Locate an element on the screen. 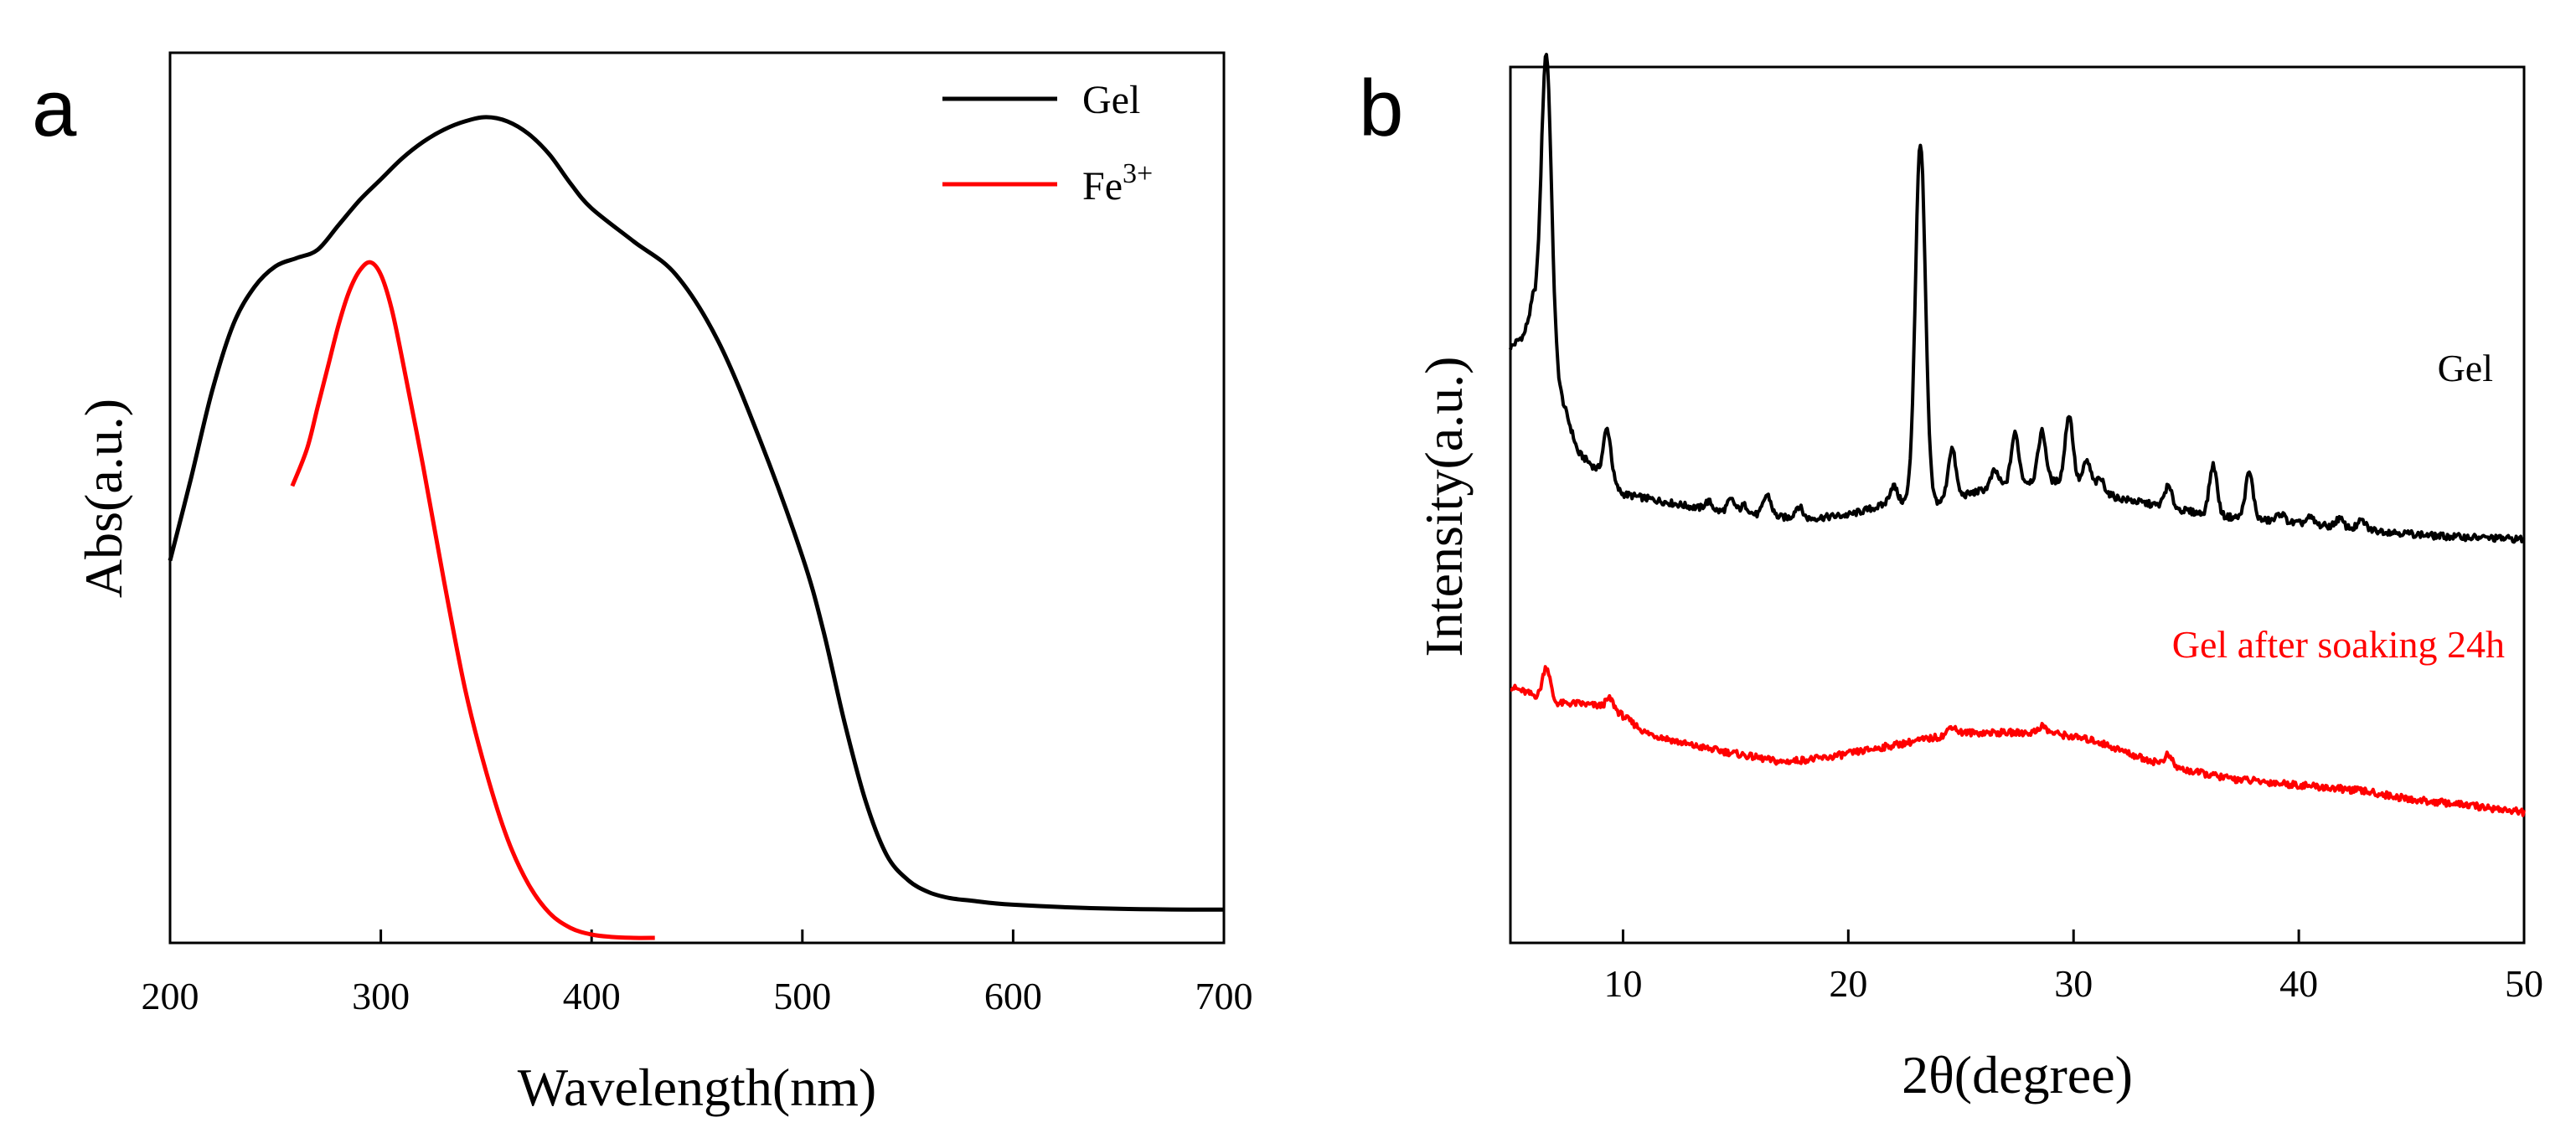 This screenshot has width=2576, height=1138. panel-a-x-axis-label: Wavelength(nm) is located at coordinates (697, 1087).